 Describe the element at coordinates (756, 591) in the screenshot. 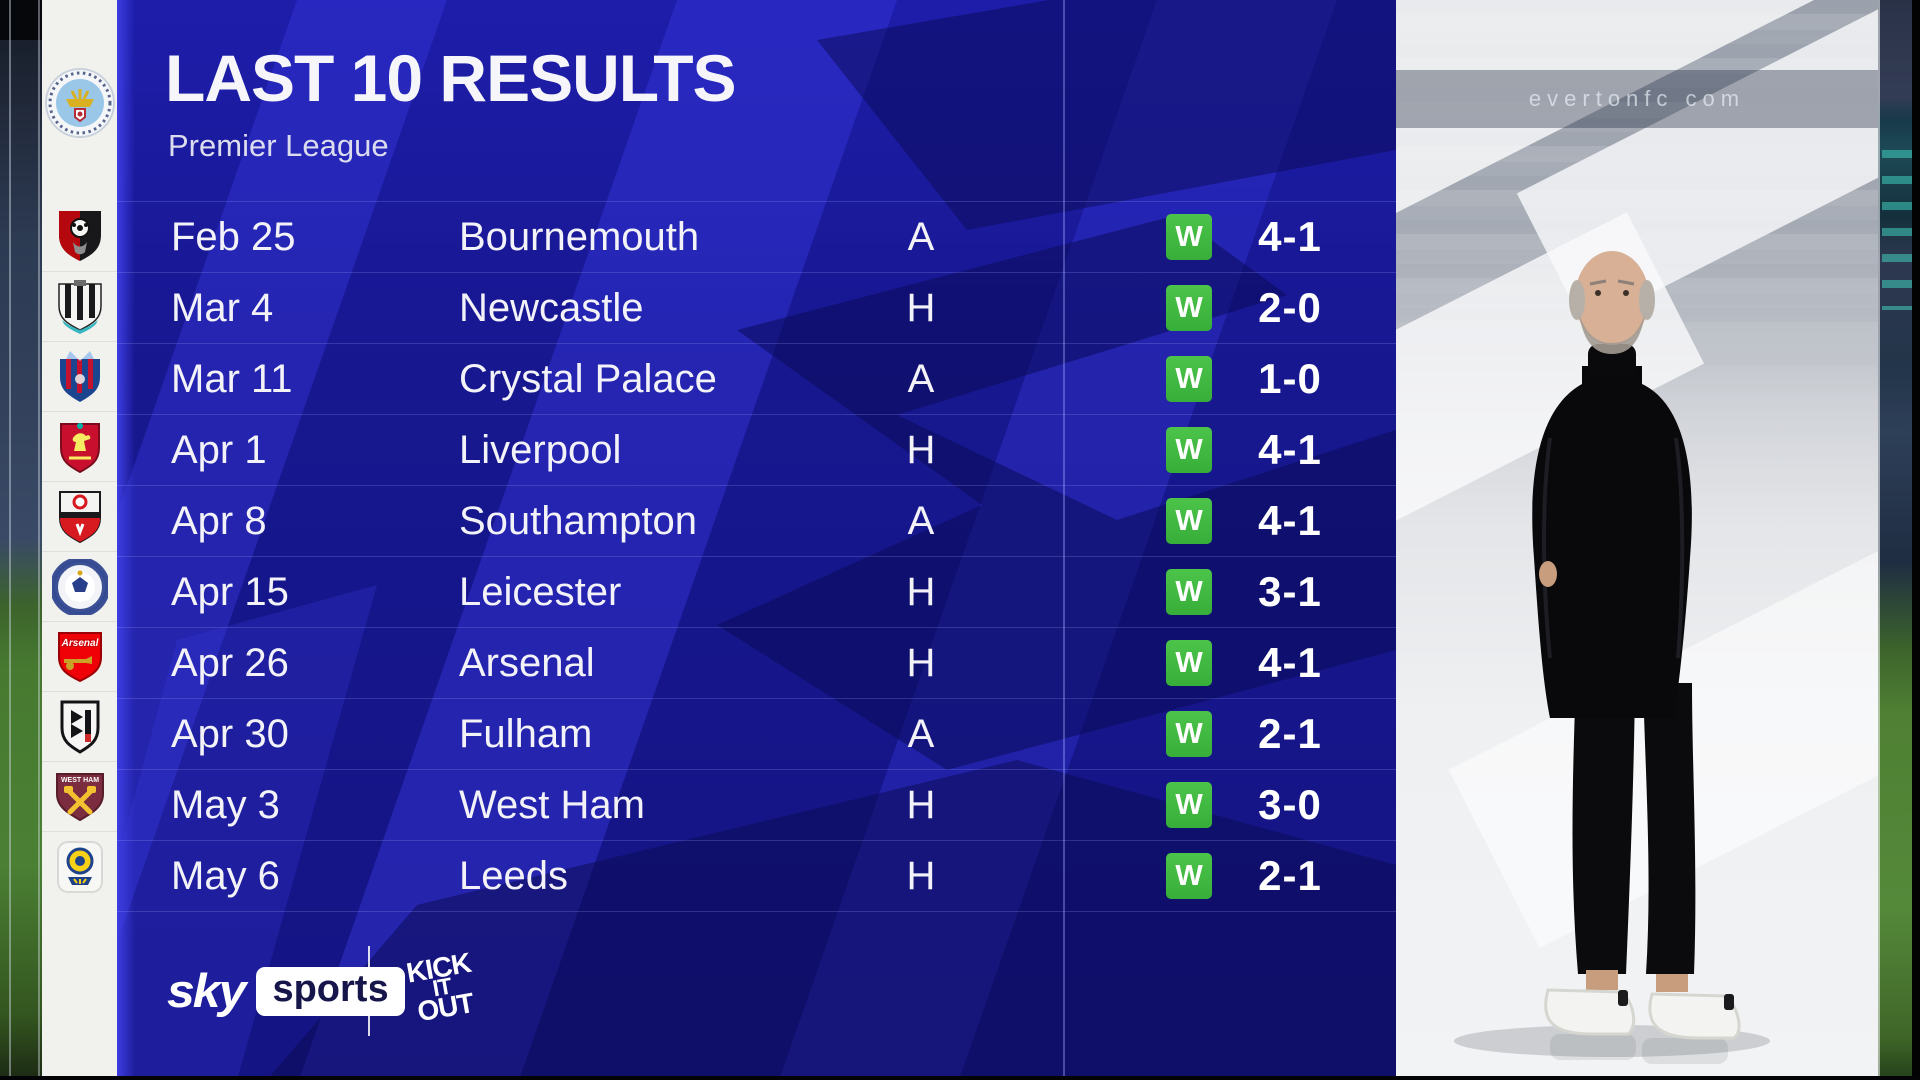

I see `result-row: Apr 15 Leicester H W 3-1` at that location.